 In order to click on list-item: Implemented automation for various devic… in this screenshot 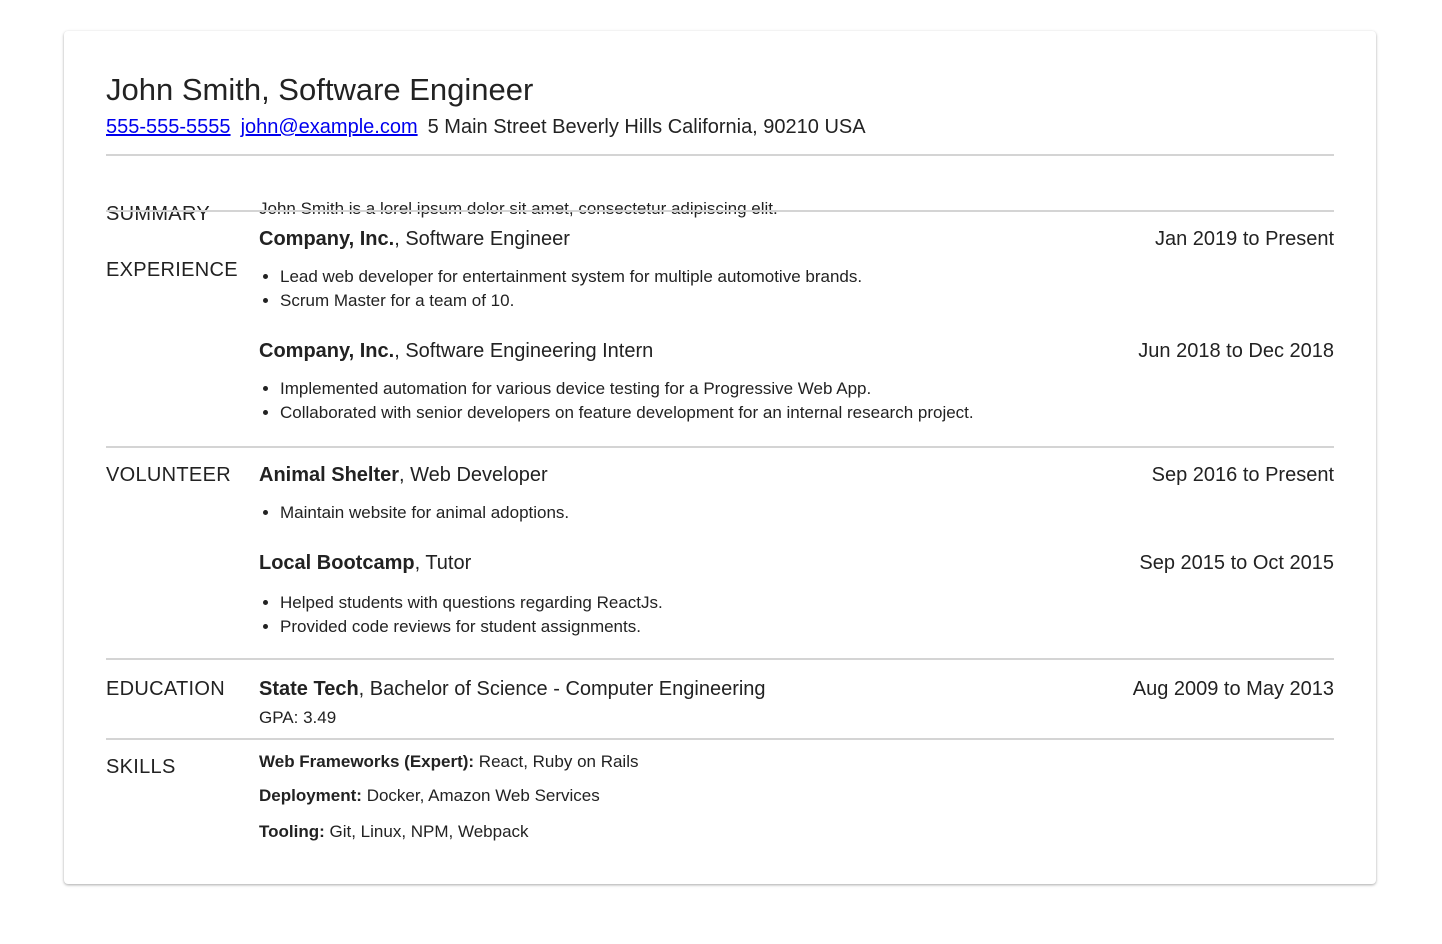, I will do `click(627, 389)`.